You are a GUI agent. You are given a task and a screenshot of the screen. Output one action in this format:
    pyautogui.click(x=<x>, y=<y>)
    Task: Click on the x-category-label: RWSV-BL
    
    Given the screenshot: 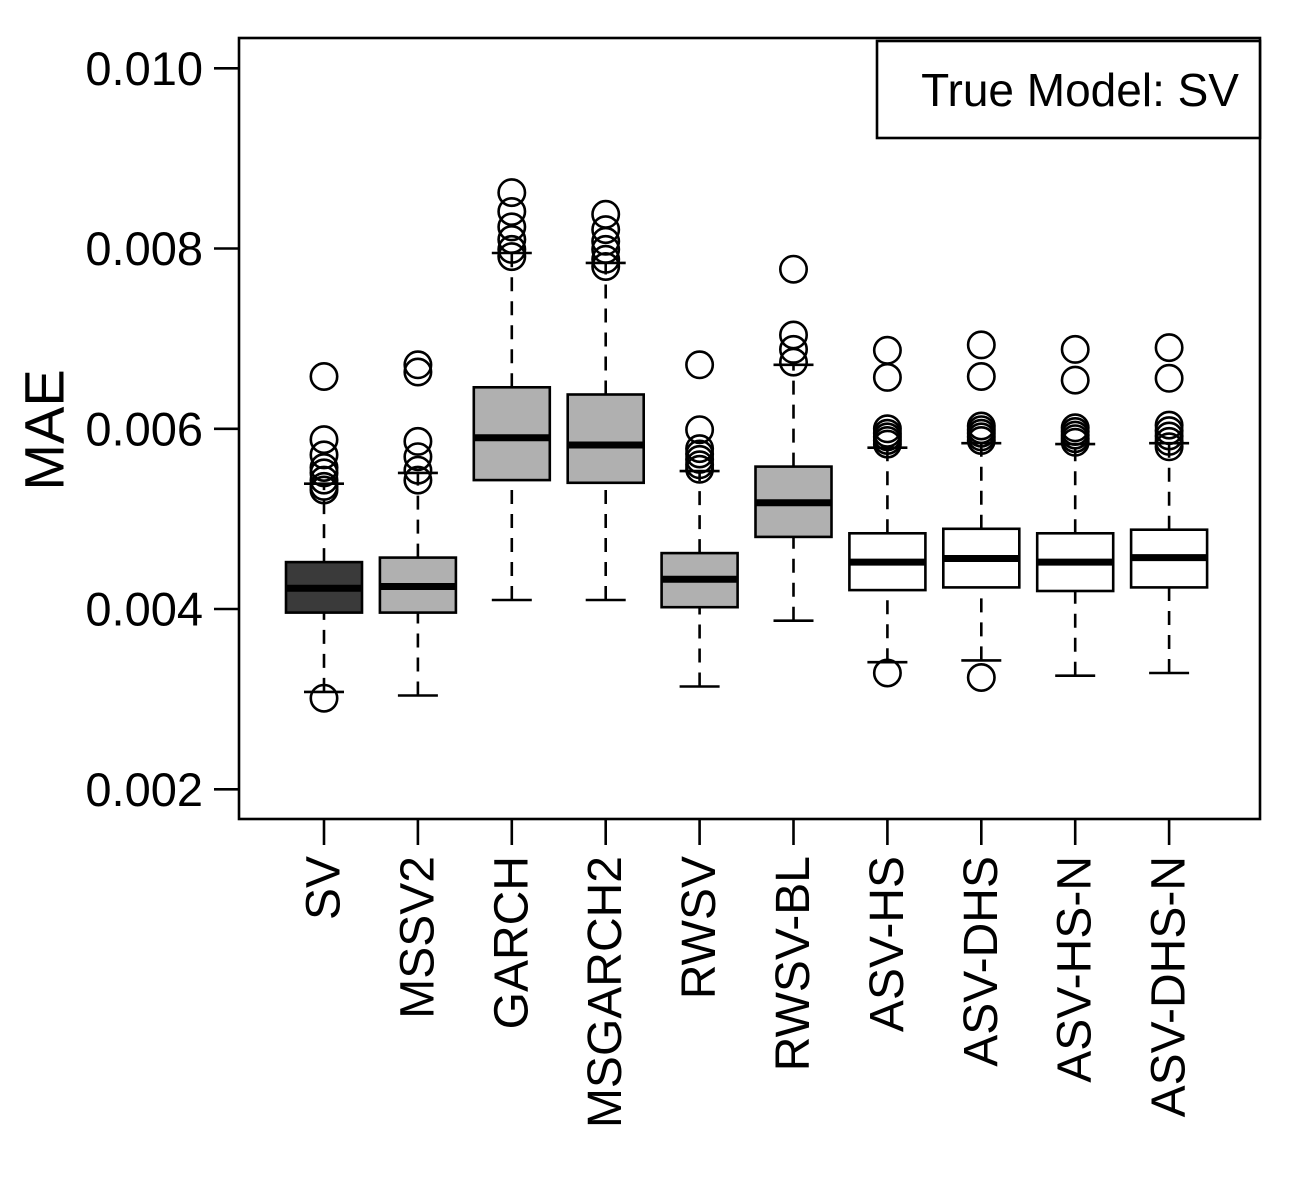 What is the action you would take?
    pyautogui.click(x=793, y=963)
    